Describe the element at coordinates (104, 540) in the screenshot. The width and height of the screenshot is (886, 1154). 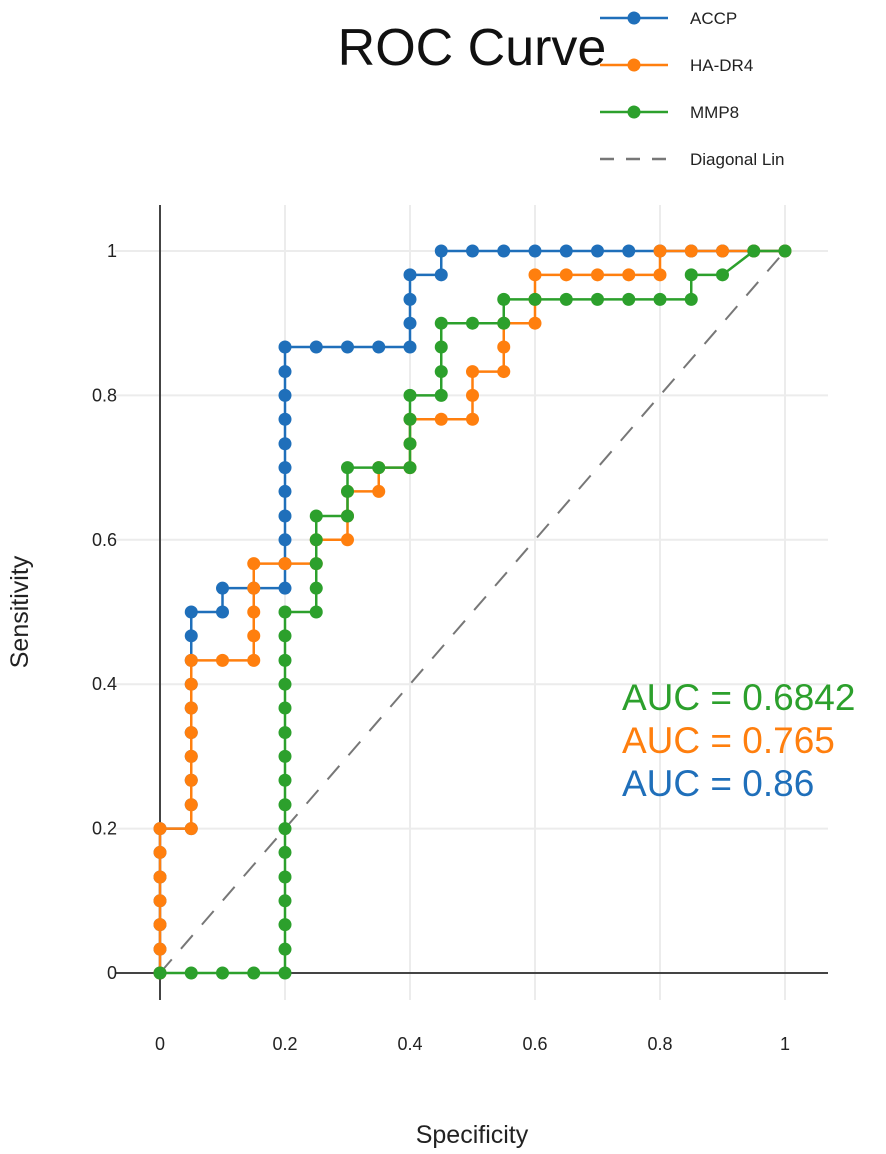
I see `y-tick-label: 0.6` at that location.